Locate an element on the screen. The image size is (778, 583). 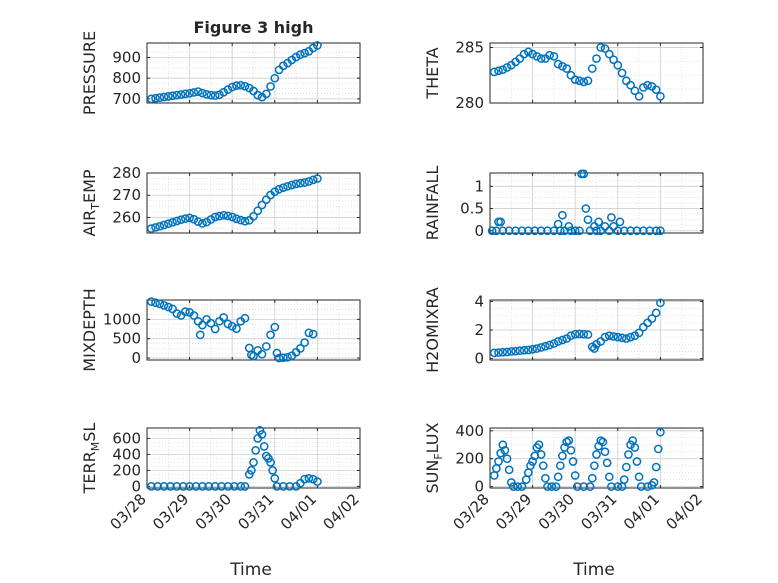
y-tick-label: 500 is located at coordinates (126, 339).